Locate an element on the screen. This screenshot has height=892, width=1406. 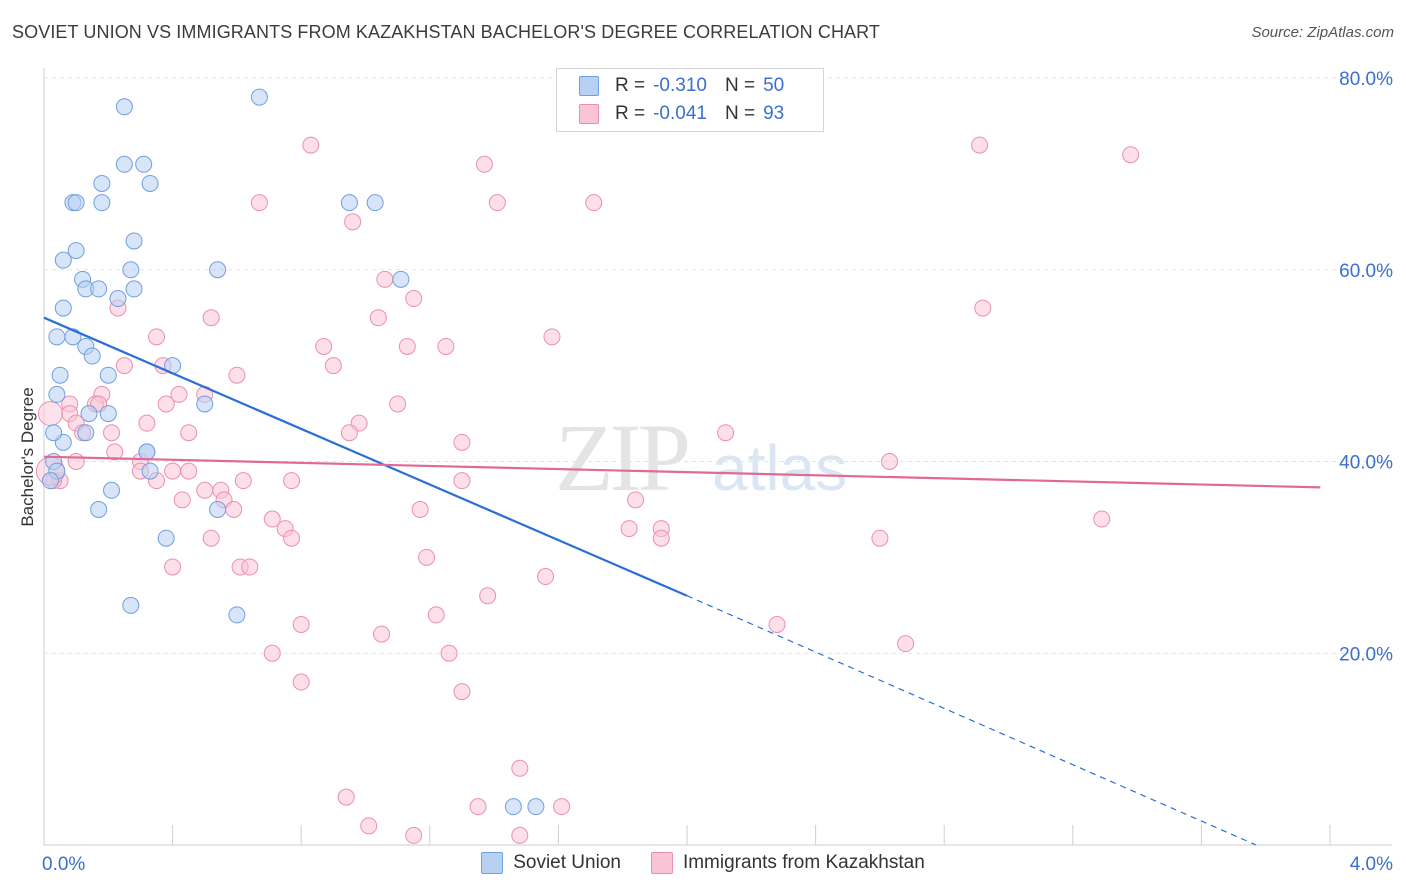
correlation-legend: R = -0.310 N = 50 R = -0.041 N = 93 is located at coordinates (690, 100).